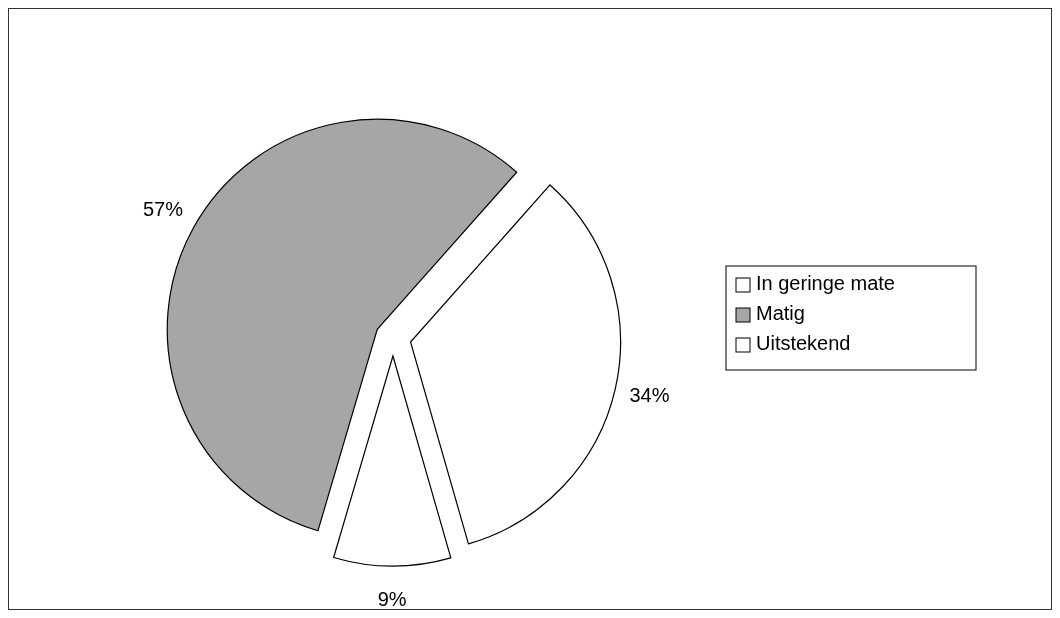 This screenshot has width=1060, height=618. Describe the element at coordinates (649, 394) in the screenshot. I see `data-label: 34%` at that location.